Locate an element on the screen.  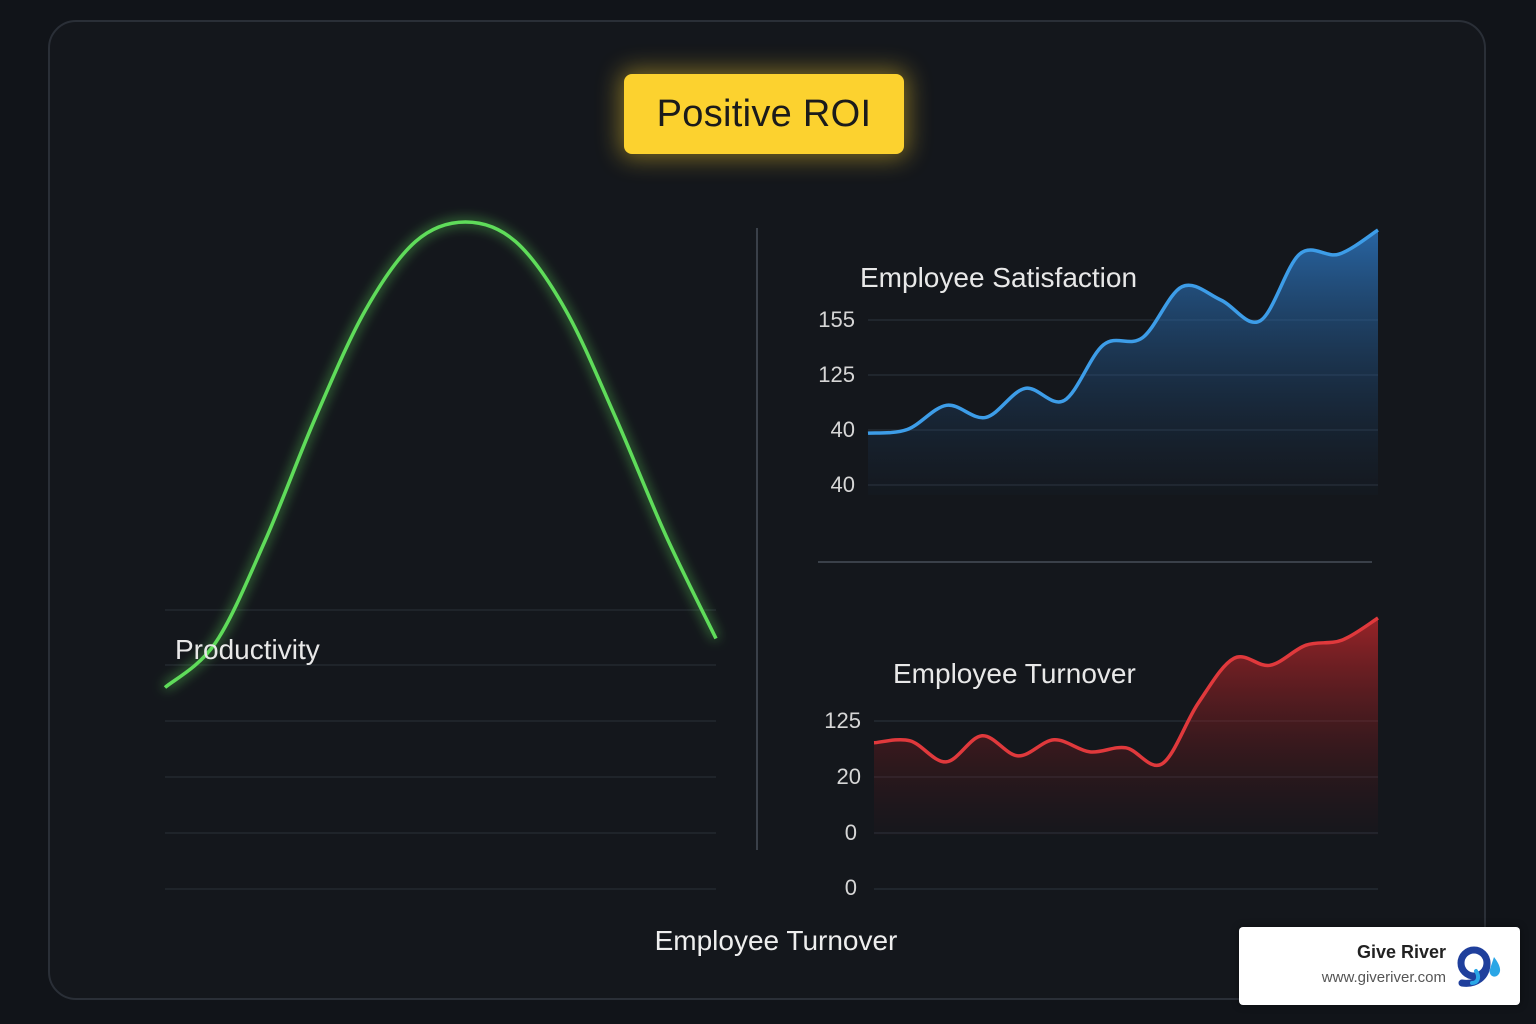
positive-roi-label: Positive ROI is located at coordinates (764, 113).